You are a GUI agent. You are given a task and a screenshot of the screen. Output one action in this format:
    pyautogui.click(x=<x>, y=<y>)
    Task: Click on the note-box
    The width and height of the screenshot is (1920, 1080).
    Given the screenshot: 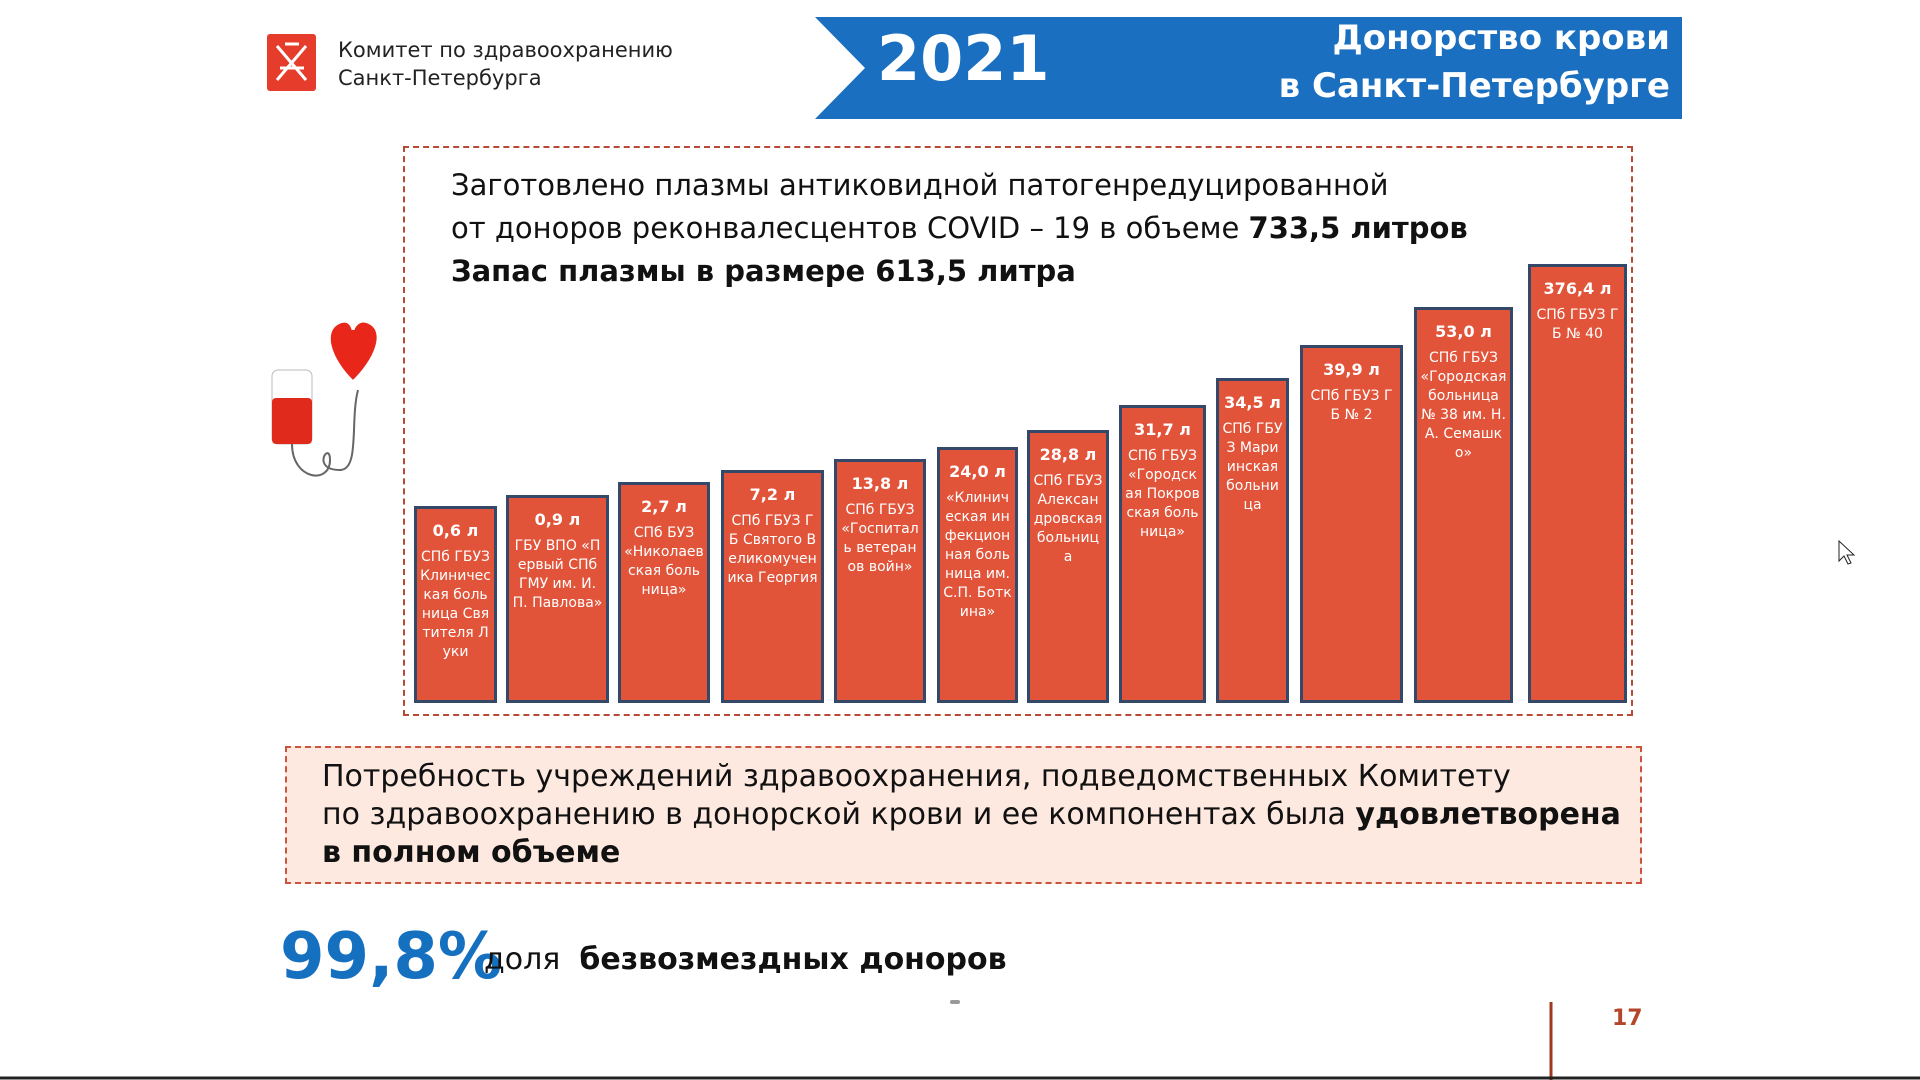 What is the action you would take?
    pyautogui.click(x=963, y=815)
    